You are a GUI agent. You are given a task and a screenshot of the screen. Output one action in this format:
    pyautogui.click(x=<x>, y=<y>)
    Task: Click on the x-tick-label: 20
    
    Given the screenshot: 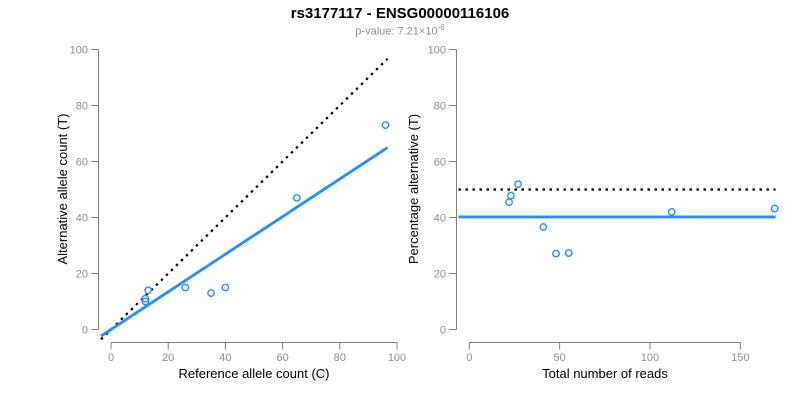 What is the action you would take?
    pyautogui.click(x=168, y=358)
    